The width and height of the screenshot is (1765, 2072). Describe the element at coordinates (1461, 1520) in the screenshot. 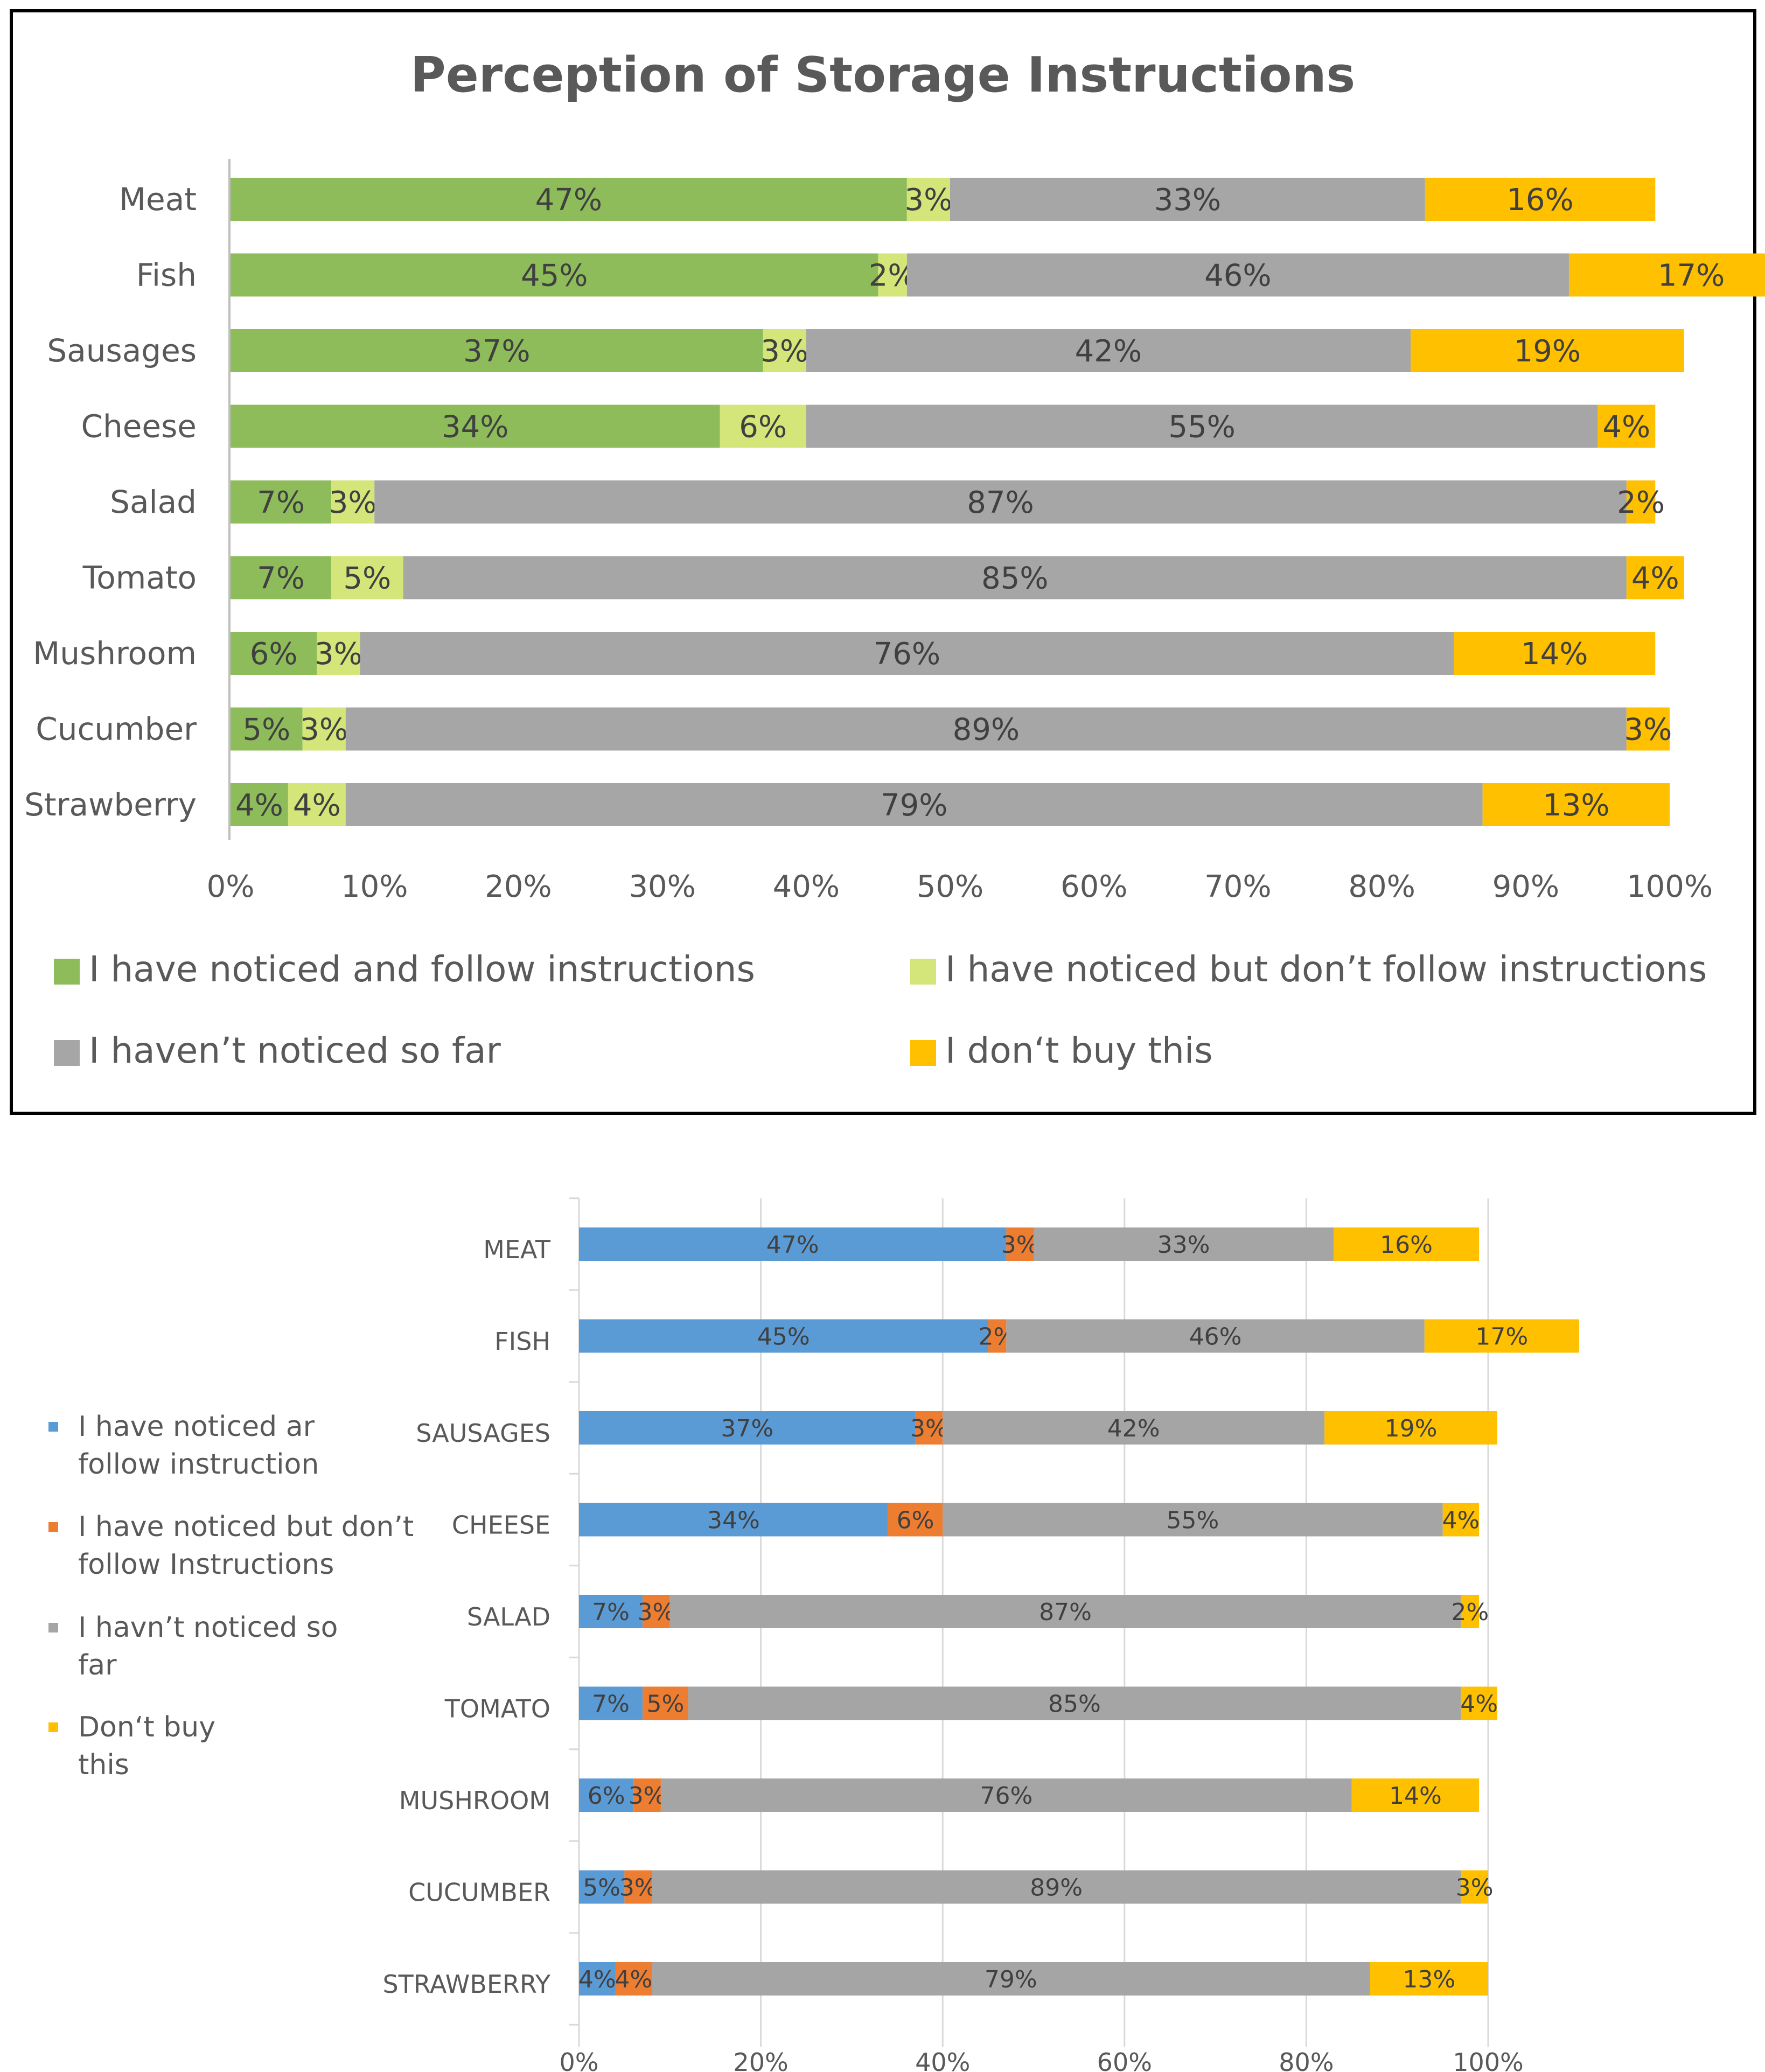

I see `chart-2-data-label-cheese-series-4: 4%` at that location.